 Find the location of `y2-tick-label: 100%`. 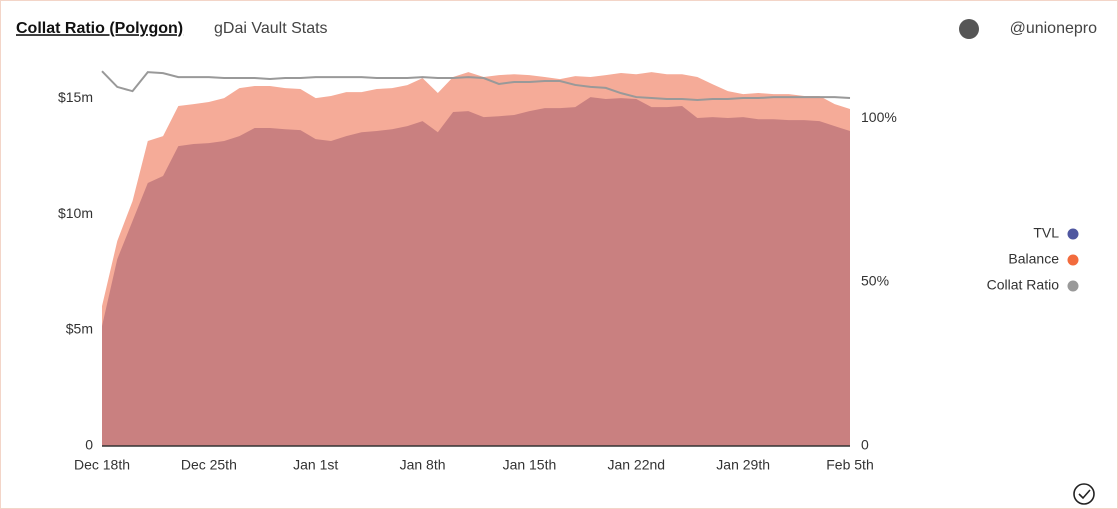

y2-tick-label: 100% is located at coordinates (879, 117).